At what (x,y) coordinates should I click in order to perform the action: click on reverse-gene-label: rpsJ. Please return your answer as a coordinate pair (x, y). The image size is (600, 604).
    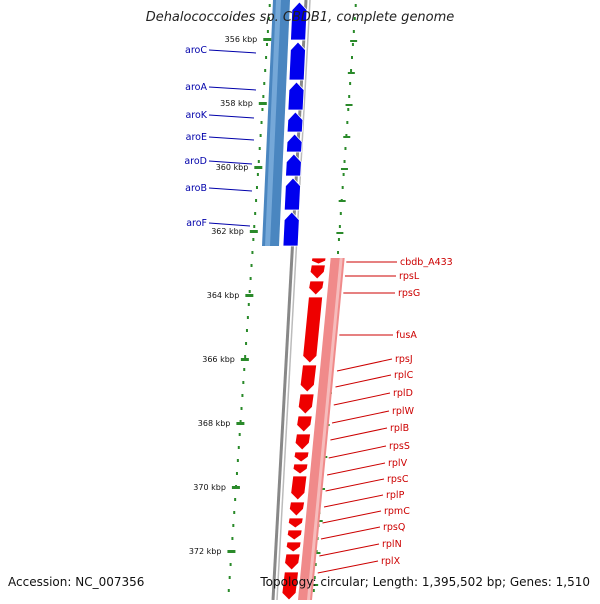
    Looking at the image, I should click on (404, 359).